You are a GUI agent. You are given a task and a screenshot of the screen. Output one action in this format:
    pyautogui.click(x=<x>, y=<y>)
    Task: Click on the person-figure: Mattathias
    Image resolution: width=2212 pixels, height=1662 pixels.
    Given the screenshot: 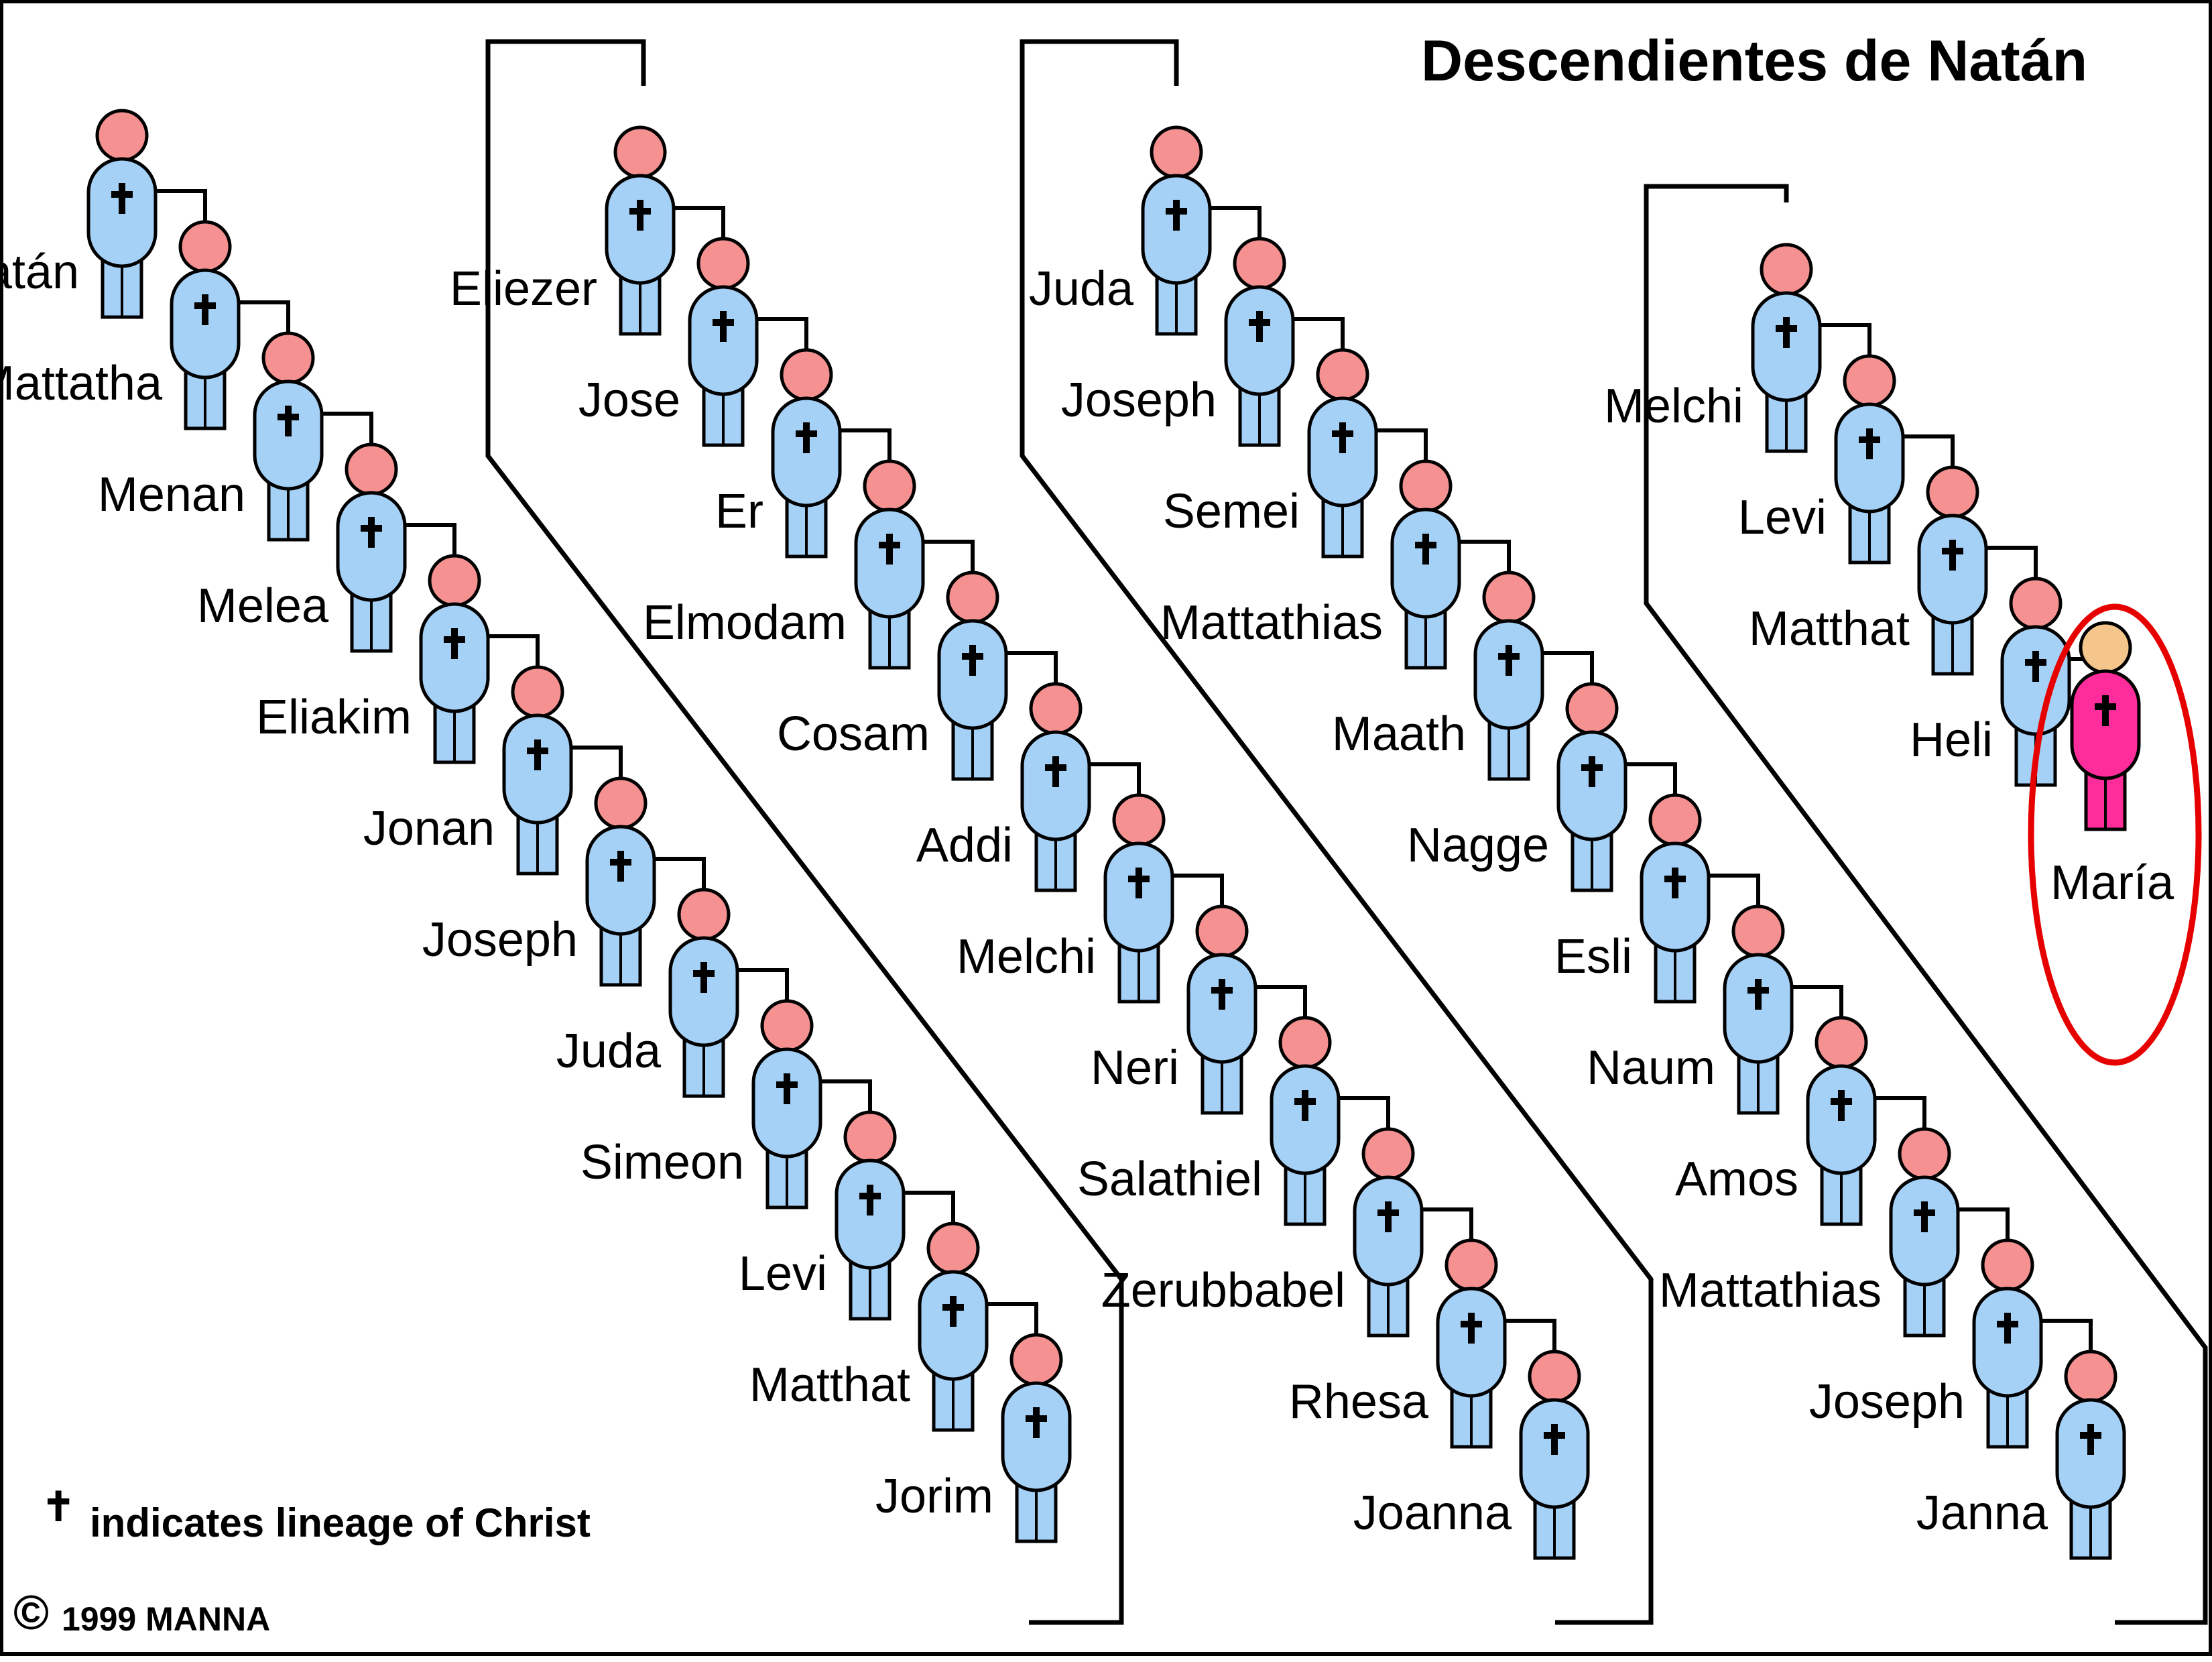 What is the action you would take?
    pyautogui.click(x=1809, y=1232)
    